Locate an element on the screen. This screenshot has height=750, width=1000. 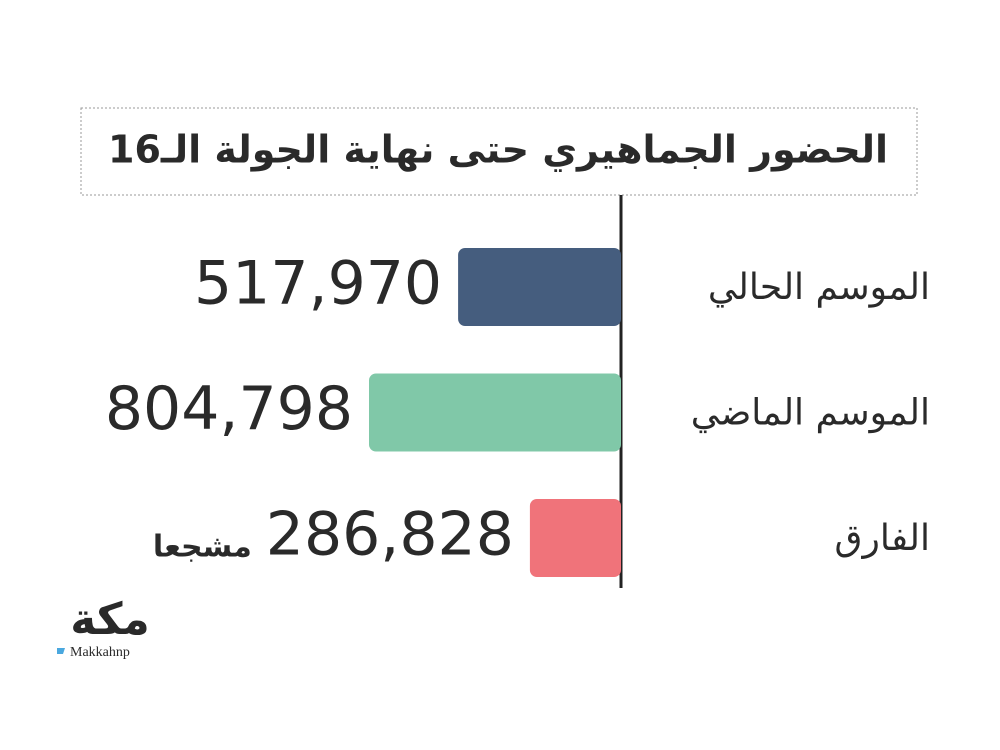
logo: مكة is located at coordinates (110, 619).